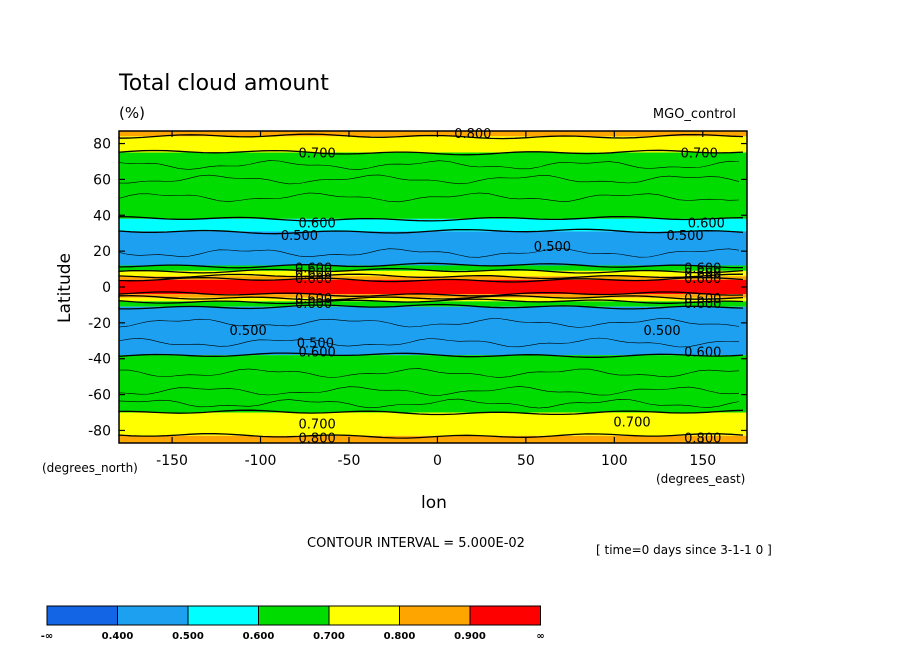 The width and height of the screenshot is (904, 654). I want to click on x-tick-label: 150, so click(702, 461).